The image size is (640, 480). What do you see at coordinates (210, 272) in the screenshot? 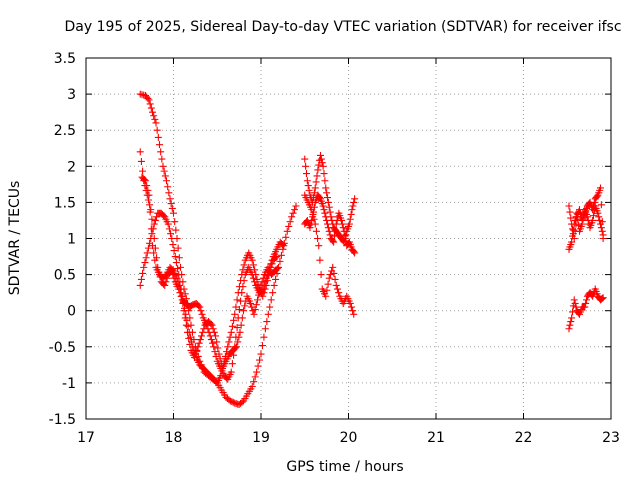
I see `series-track-d` at bounding box center [210, 272].